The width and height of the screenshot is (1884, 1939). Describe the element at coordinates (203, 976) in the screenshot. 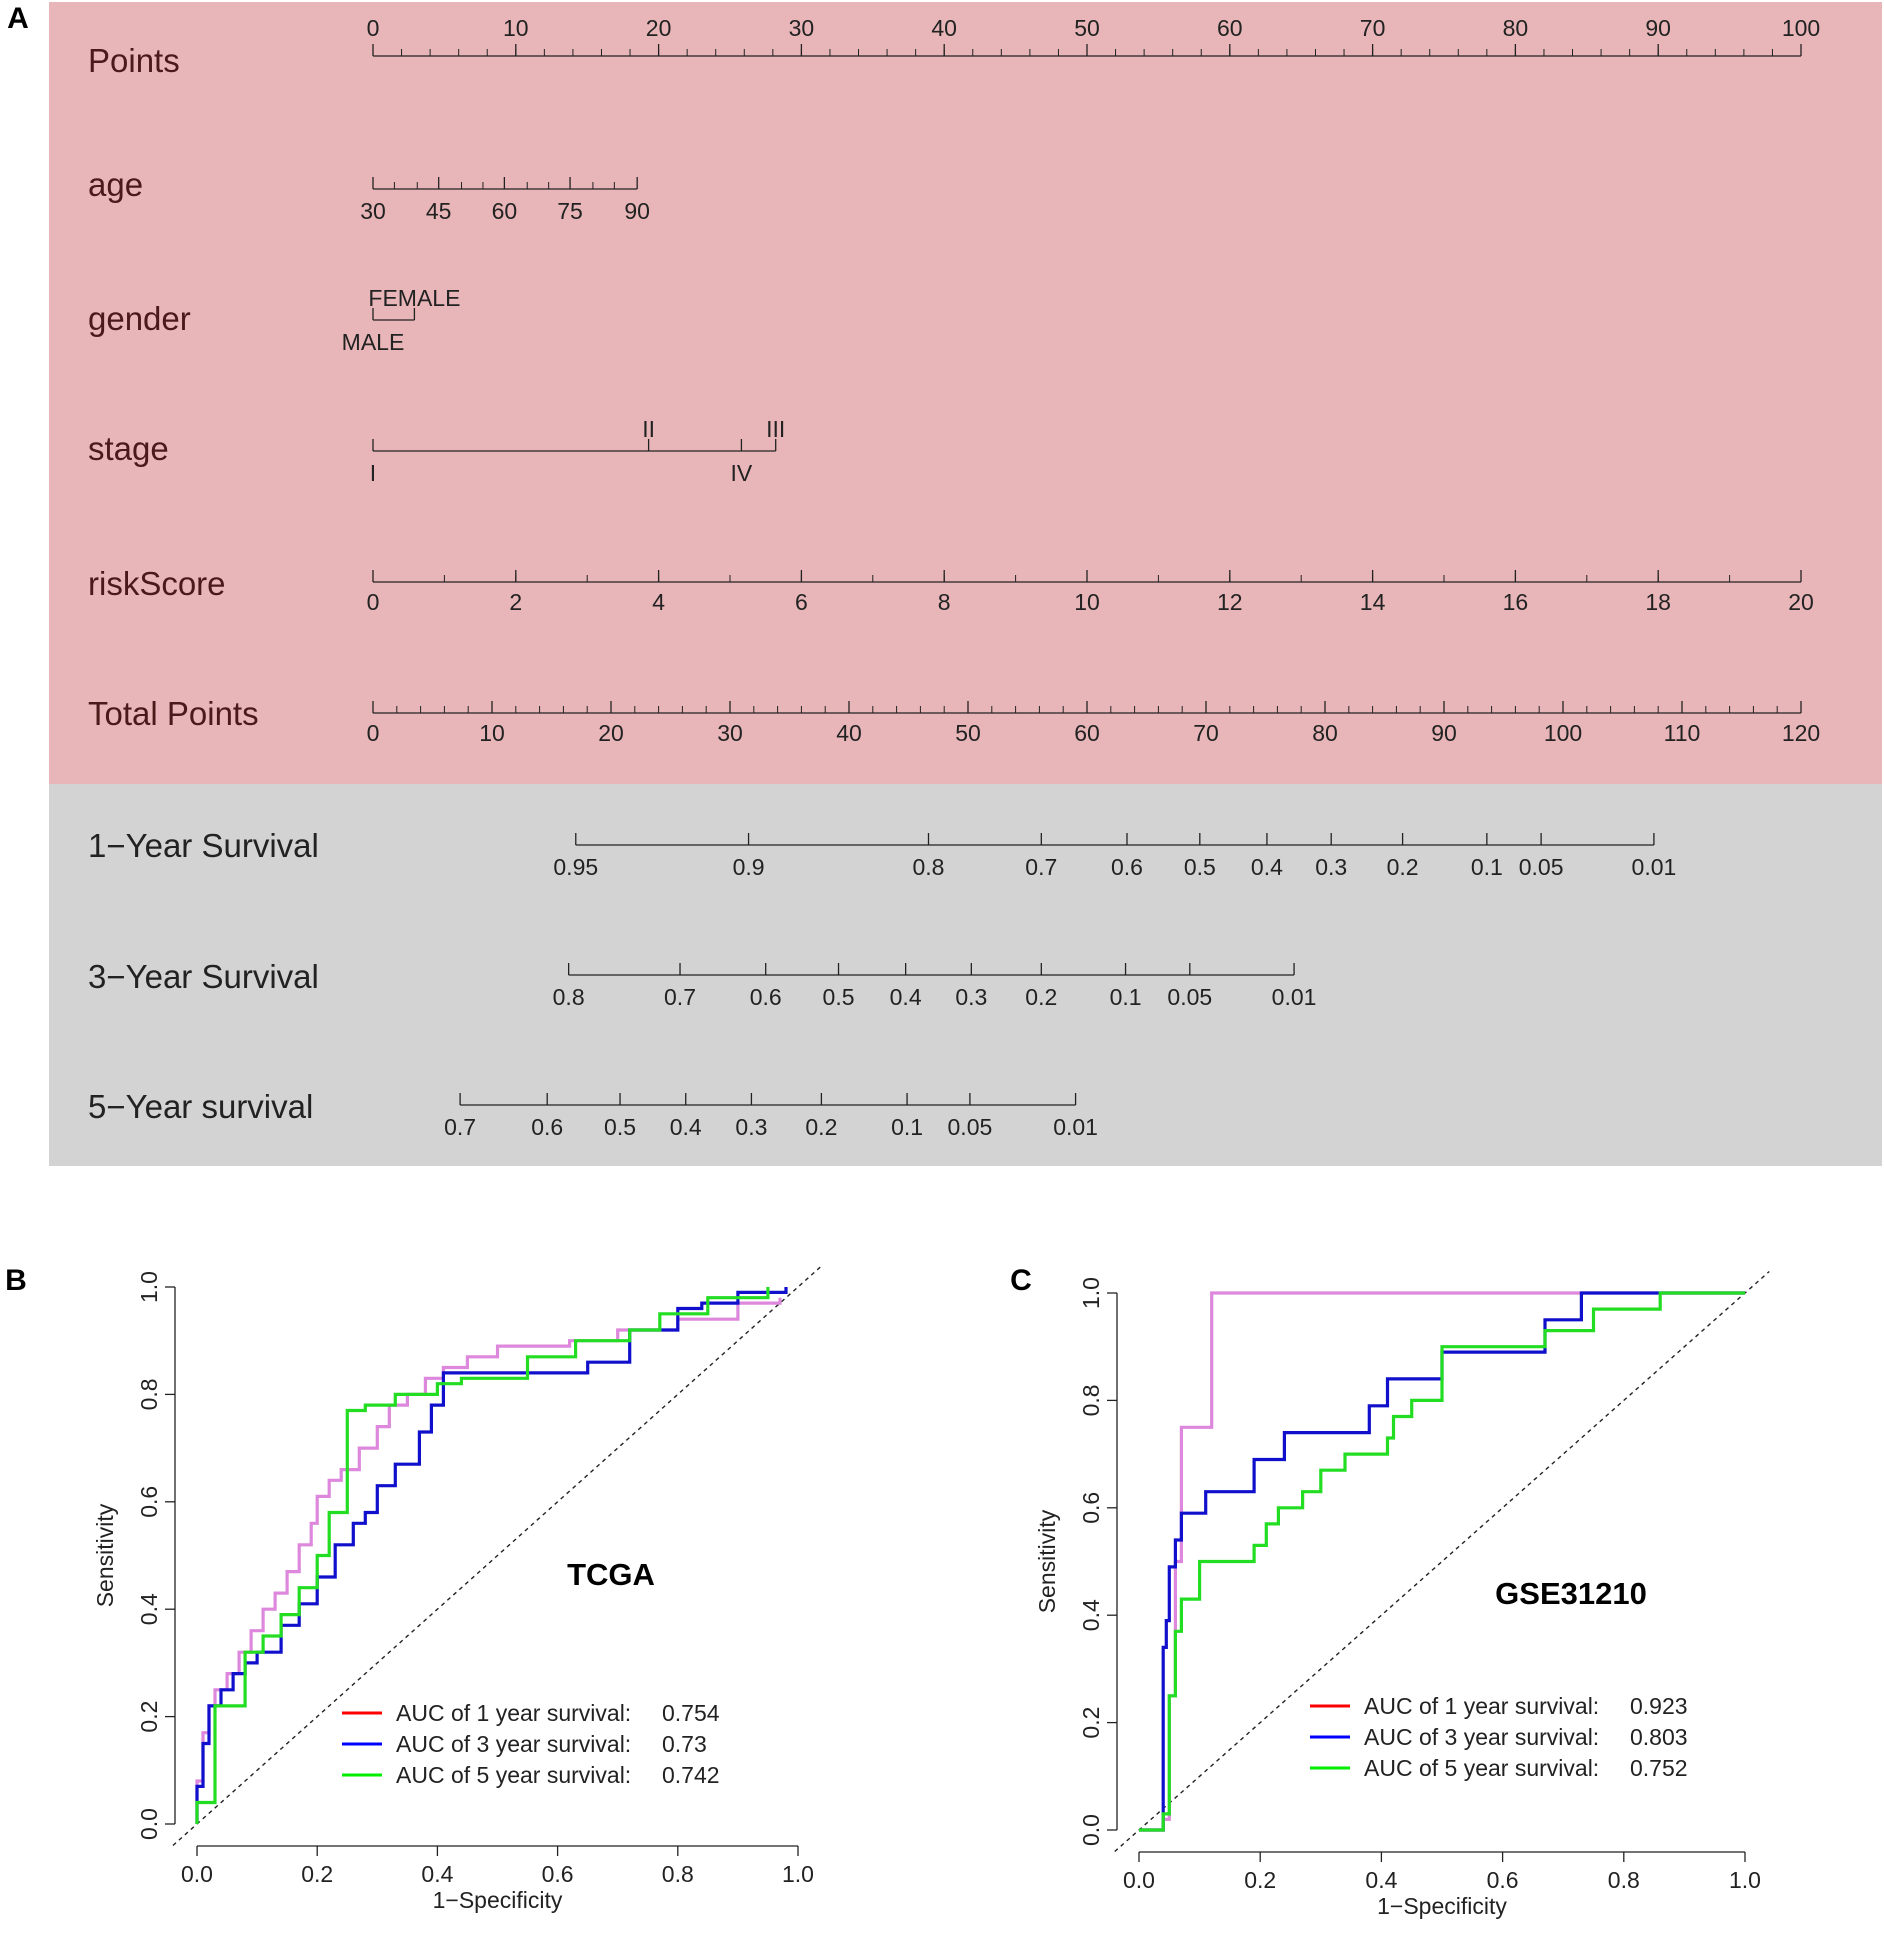

I see `row-label-surv3: 3−Year Survival` at that location.